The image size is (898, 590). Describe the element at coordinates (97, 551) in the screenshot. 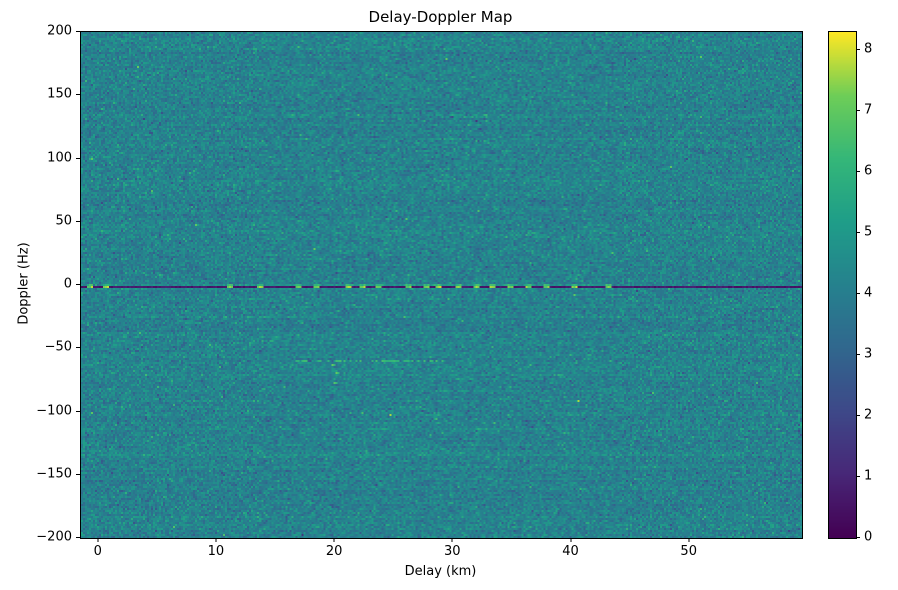

I see `x-tick-label: 0` at that location.